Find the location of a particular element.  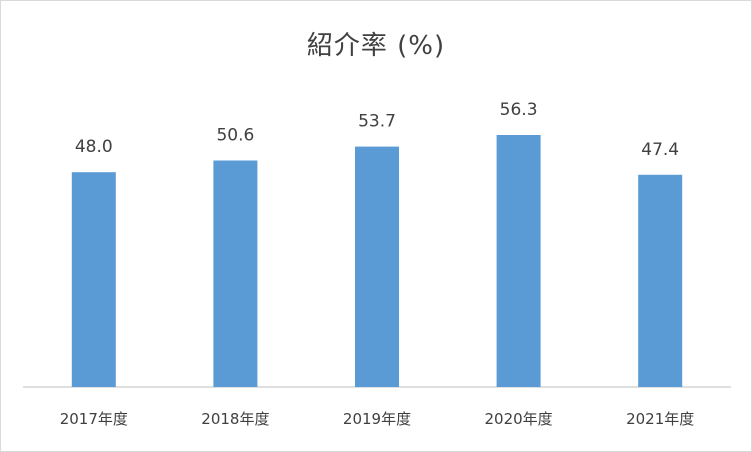

value-label-2017年度: 48.0 is located at coordinates (94, 147).